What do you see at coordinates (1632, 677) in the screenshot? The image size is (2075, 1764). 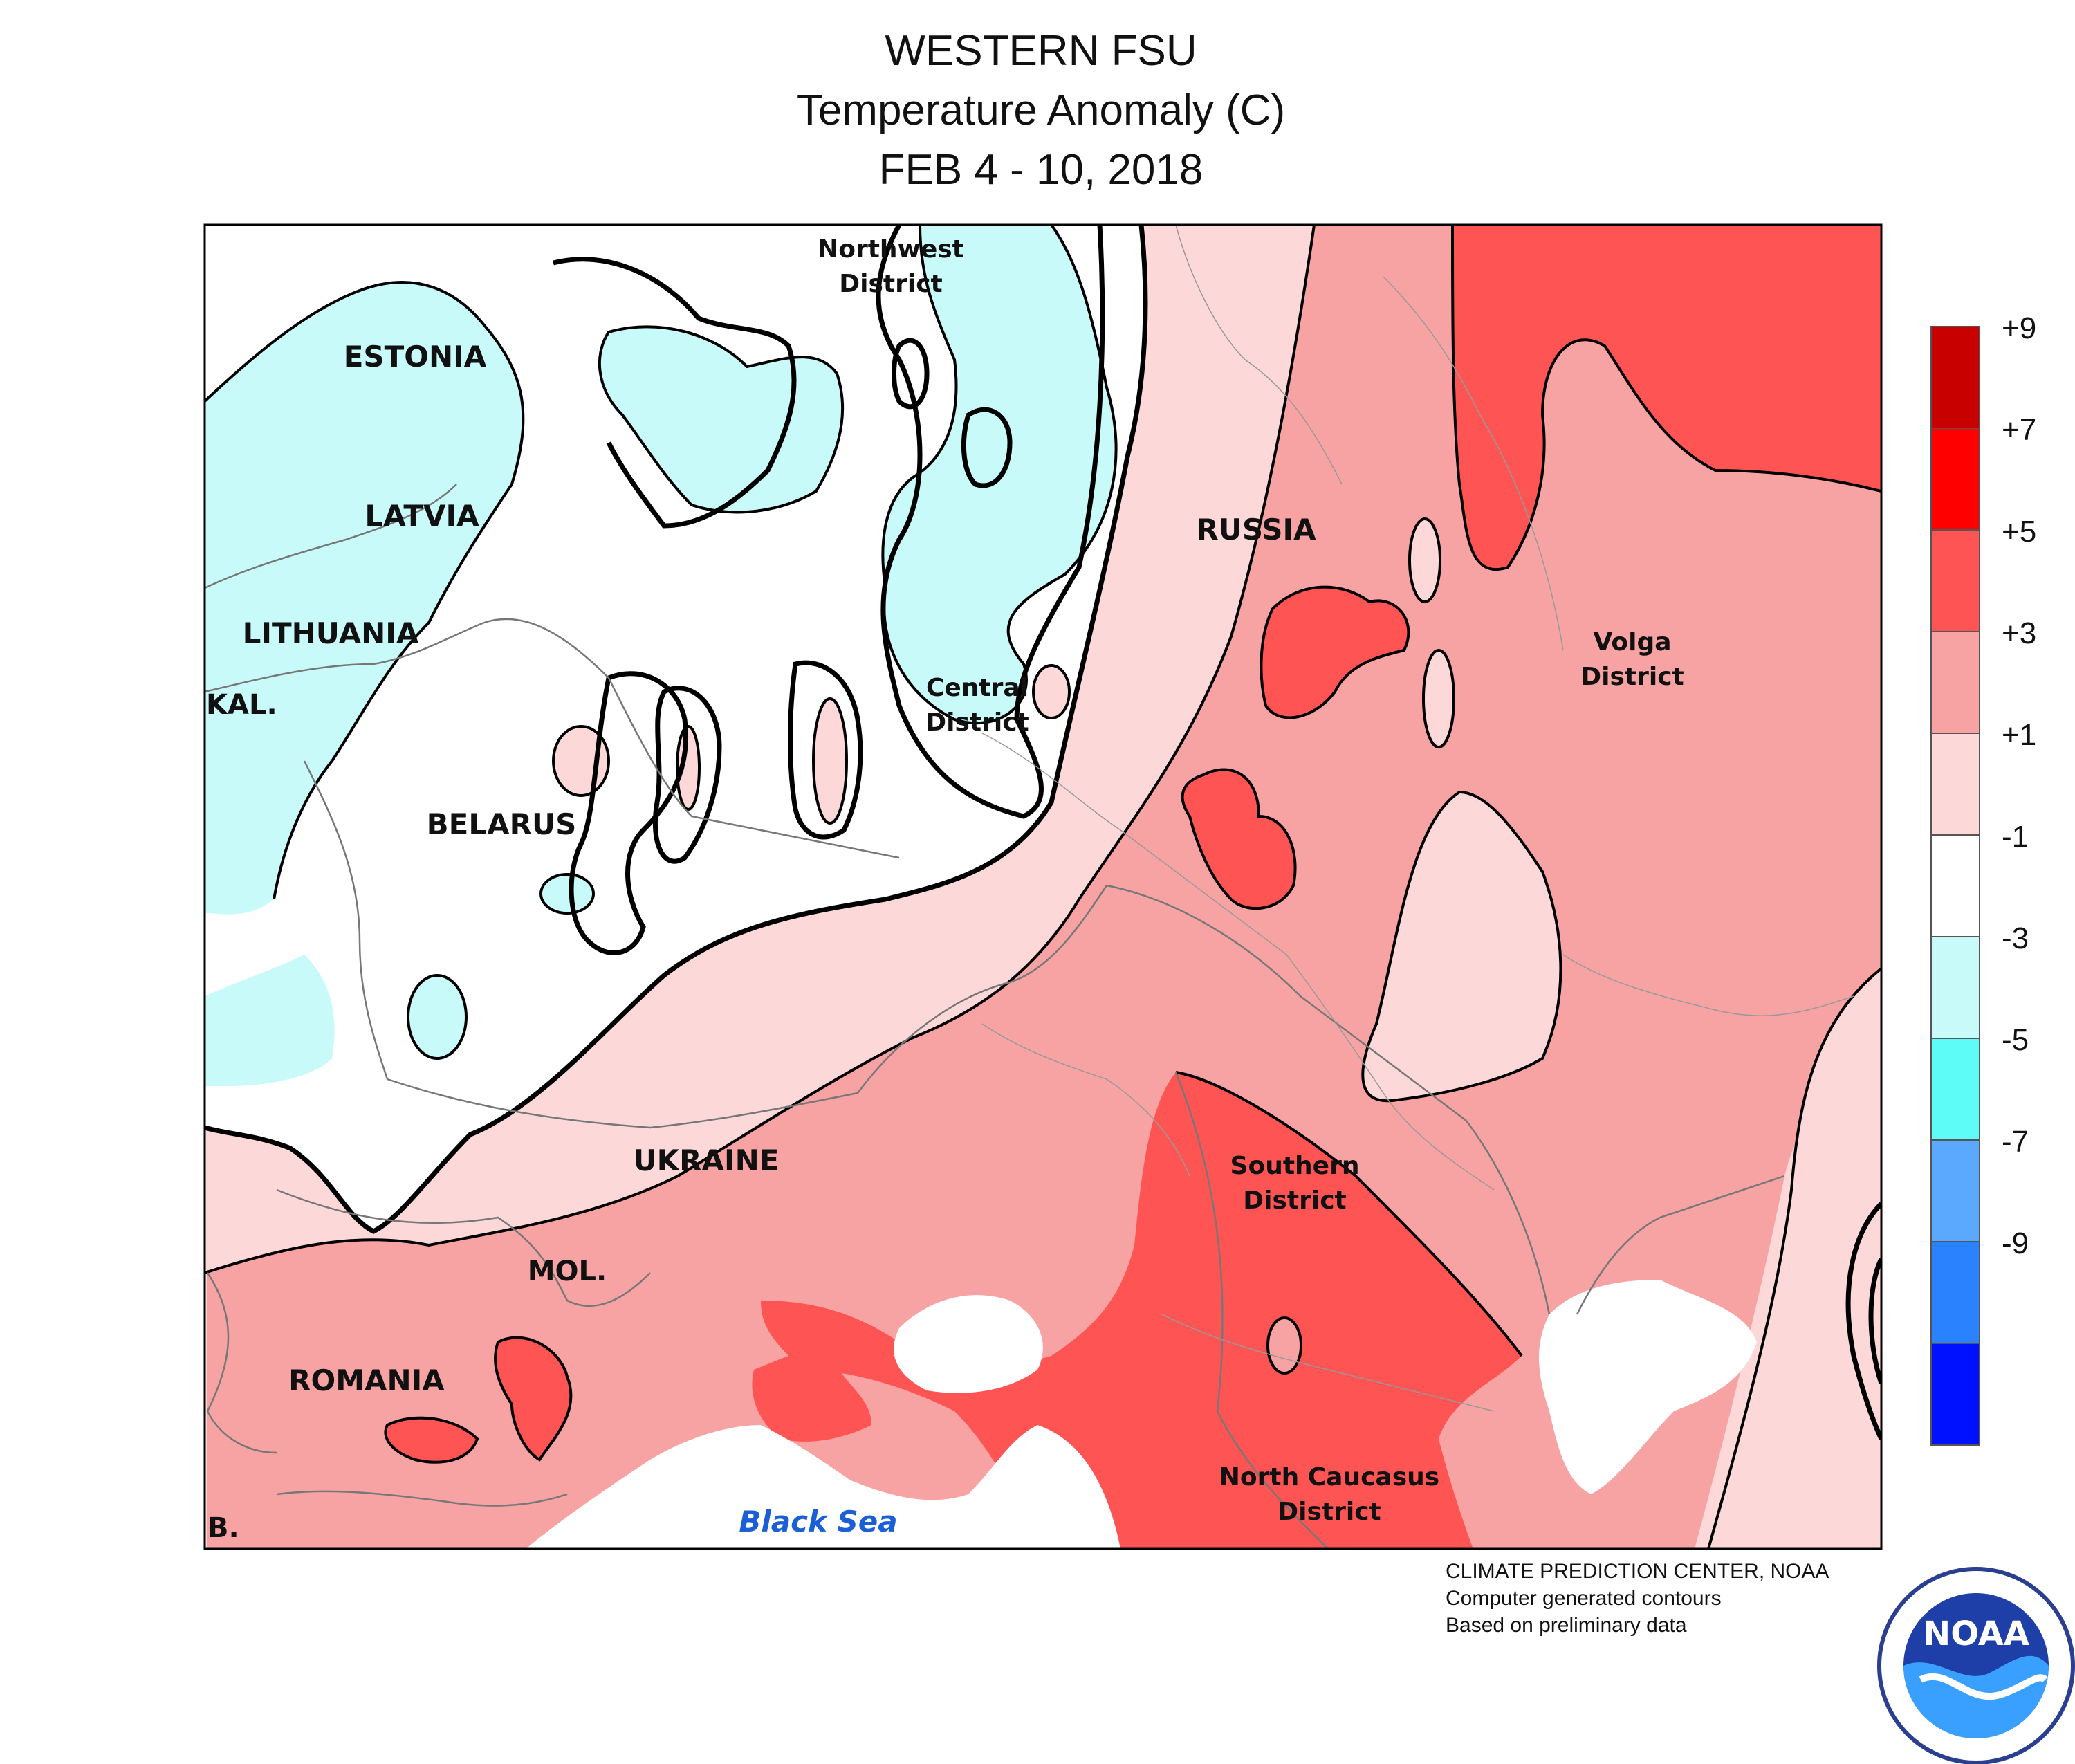 I see `label-volga-district-2: District` at bounding box center [1632, 677].